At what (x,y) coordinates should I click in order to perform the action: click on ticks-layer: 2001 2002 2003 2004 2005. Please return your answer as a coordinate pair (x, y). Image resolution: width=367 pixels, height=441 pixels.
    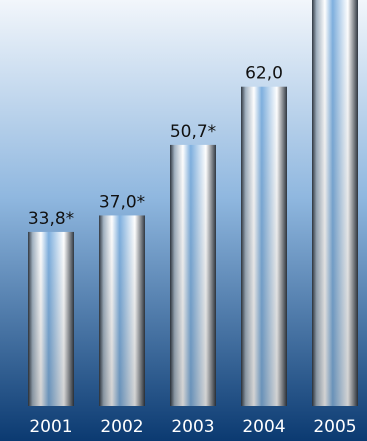
    Looking at the image, I should click on (192, 427).